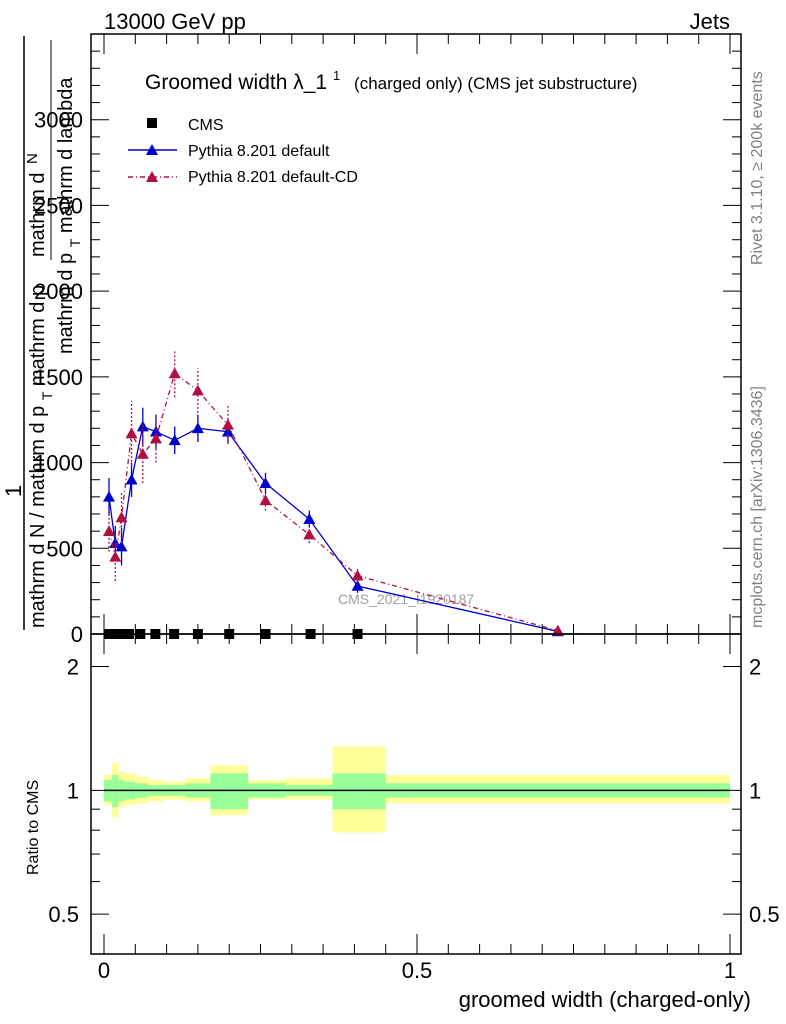  What do you see at coordinates (104, 970) in the screenshot?
I see `x-tick-label: 0` at bounding box center [104, 970].